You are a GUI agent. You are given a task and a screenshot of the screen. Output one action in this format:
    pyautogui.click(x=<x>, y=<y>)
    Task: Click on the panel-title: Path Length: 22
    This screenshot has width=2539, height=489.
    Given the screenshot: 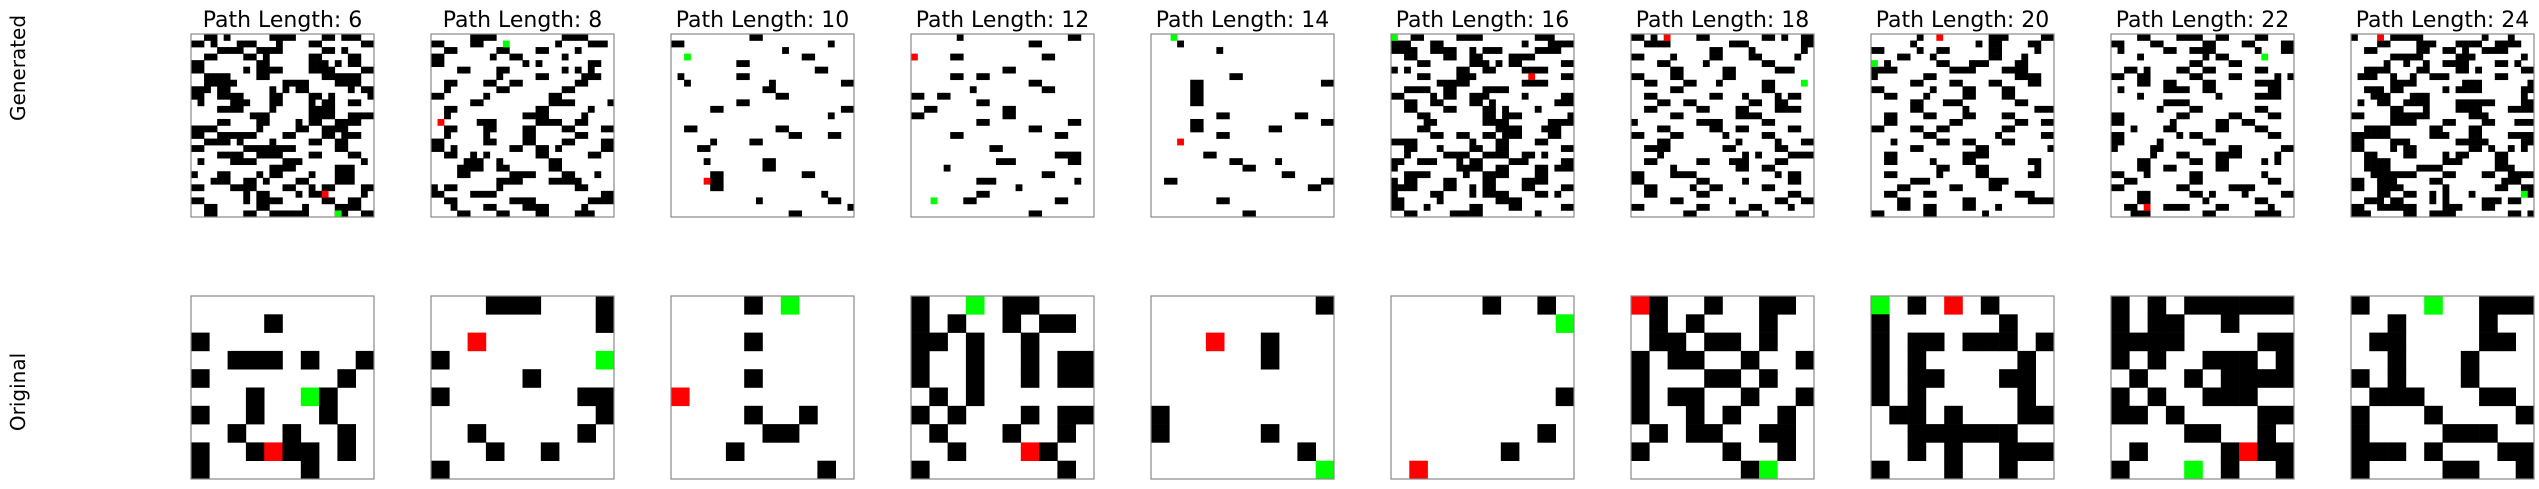 What is the action you would take?
    pyautogui.click(x=2203, y=20)
    